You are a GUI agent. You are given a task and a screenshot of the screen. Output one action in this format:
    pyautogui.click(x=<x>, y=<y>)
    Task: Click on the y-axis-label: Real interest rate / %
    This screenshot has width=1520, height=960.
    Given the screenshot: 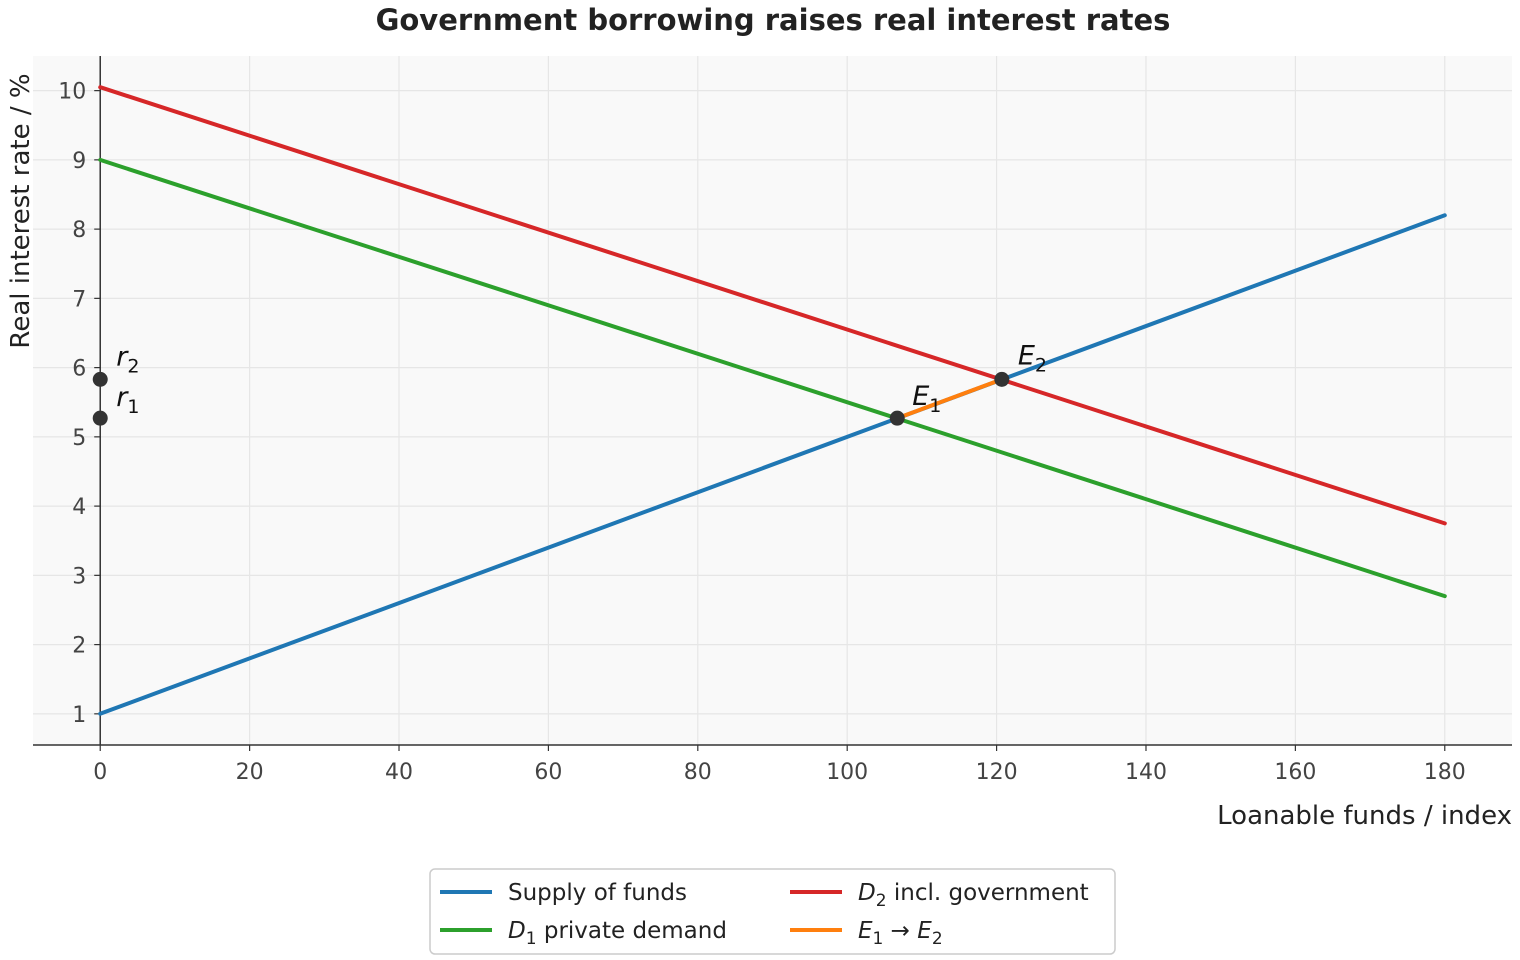 What is the action you would take?
    pyautogui.click(x=21, y=210)
    